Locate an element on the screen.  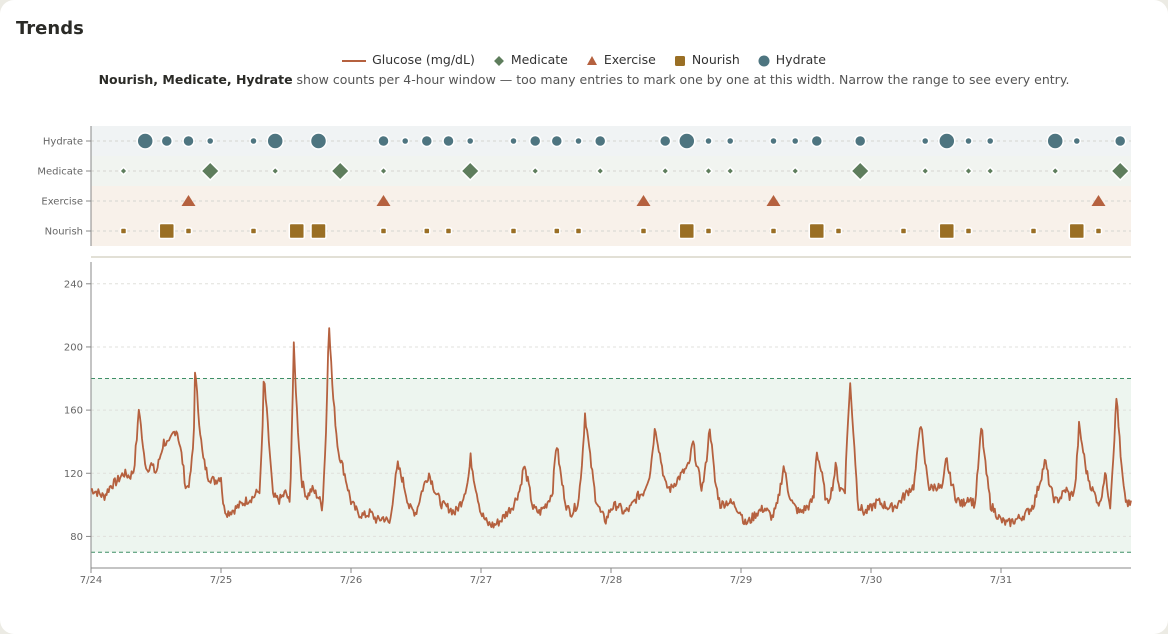
legend-item-glucose: Glucose (mg/dL) is located at coordinates (408, 59).